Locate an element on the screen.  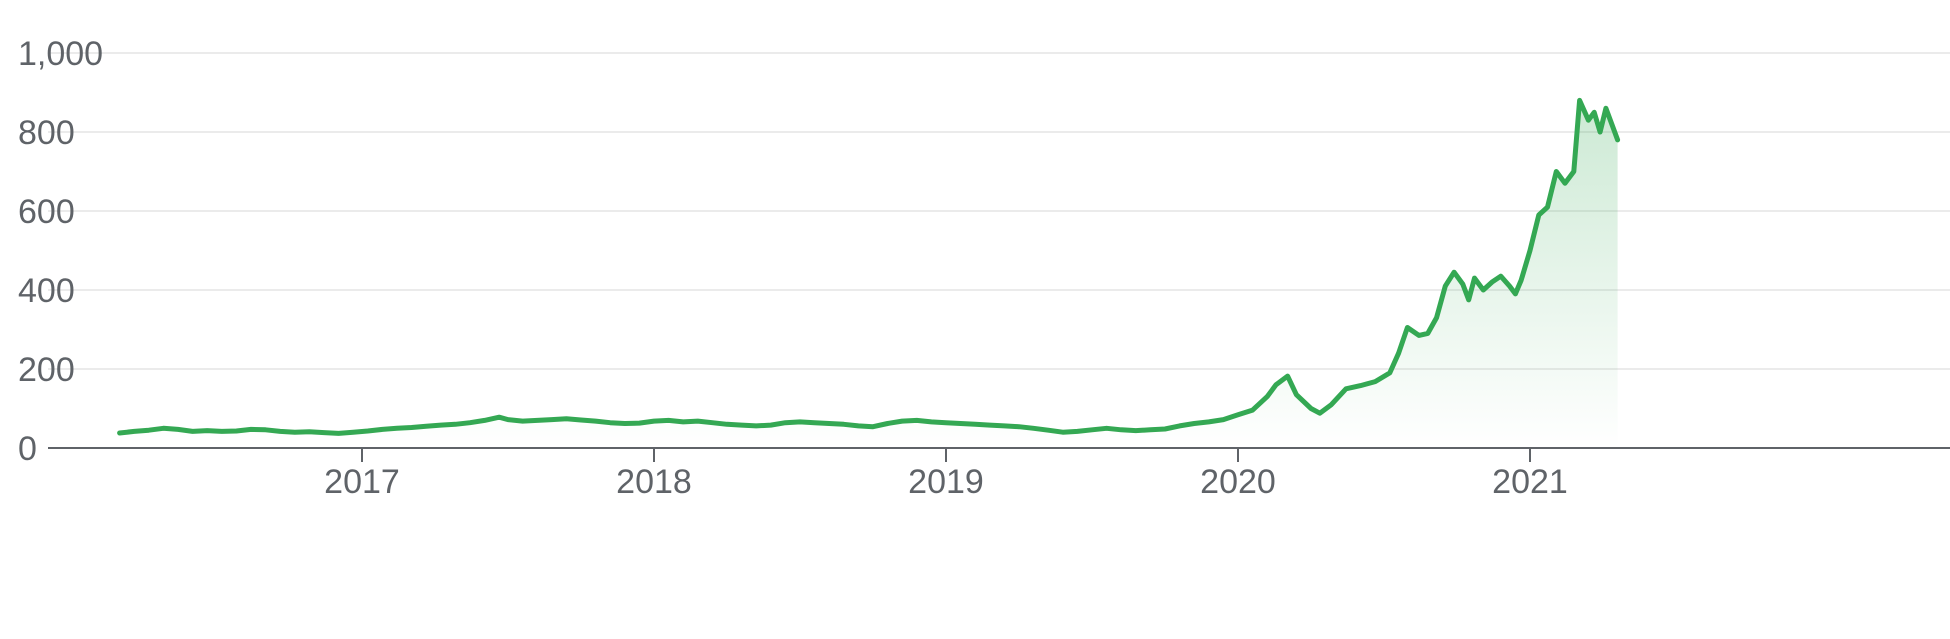
y-tick-label: 1,000 is located at coordinates (60, 54).